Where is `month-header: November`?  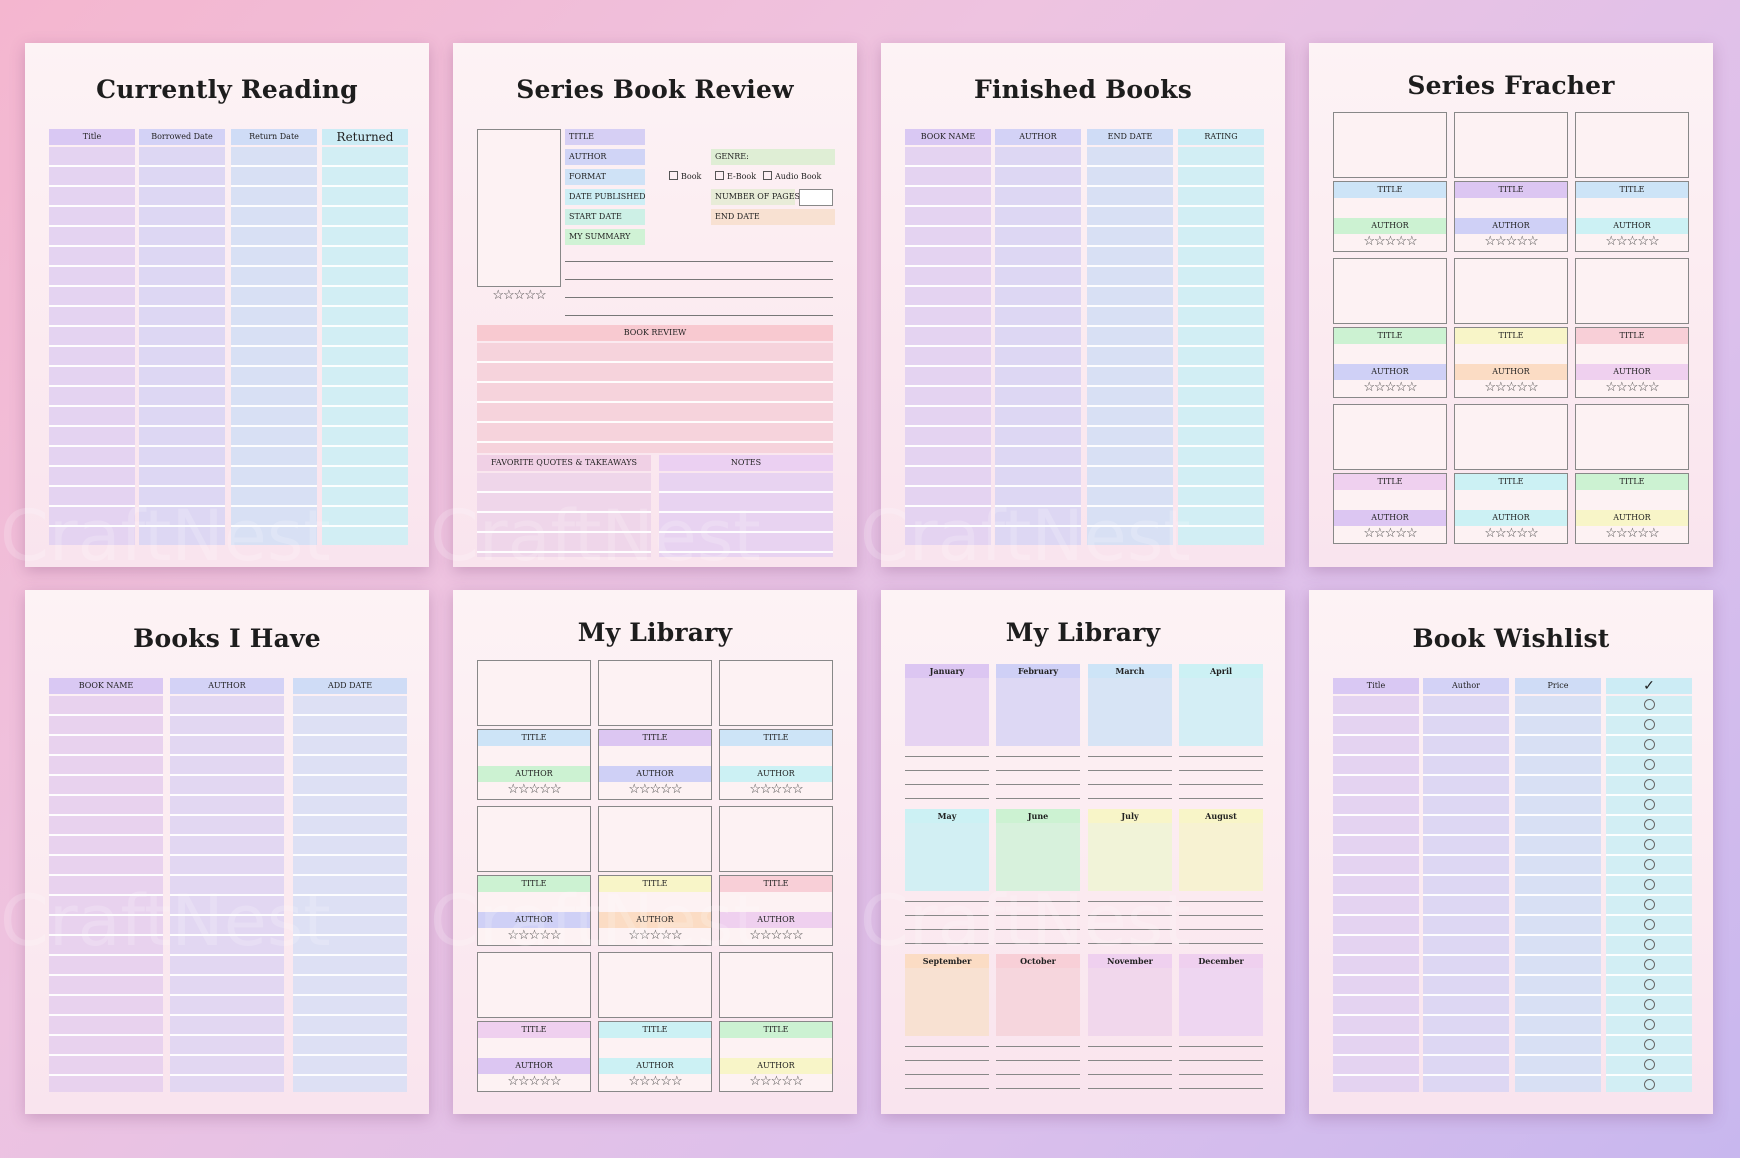
month-header: November is located at coordinates (1130, 961).